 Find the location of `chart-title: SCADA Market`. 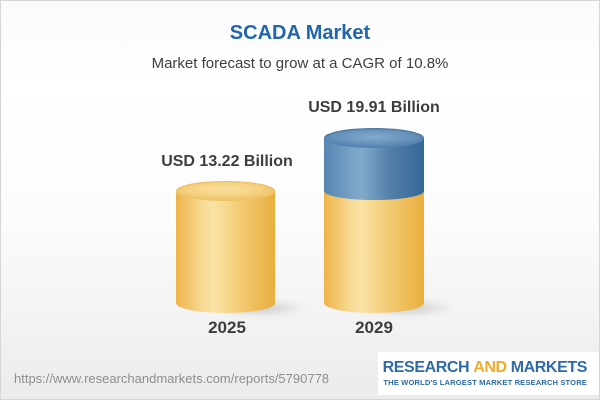

chart-title: SCADA Market is located at coordinates (300, 33).